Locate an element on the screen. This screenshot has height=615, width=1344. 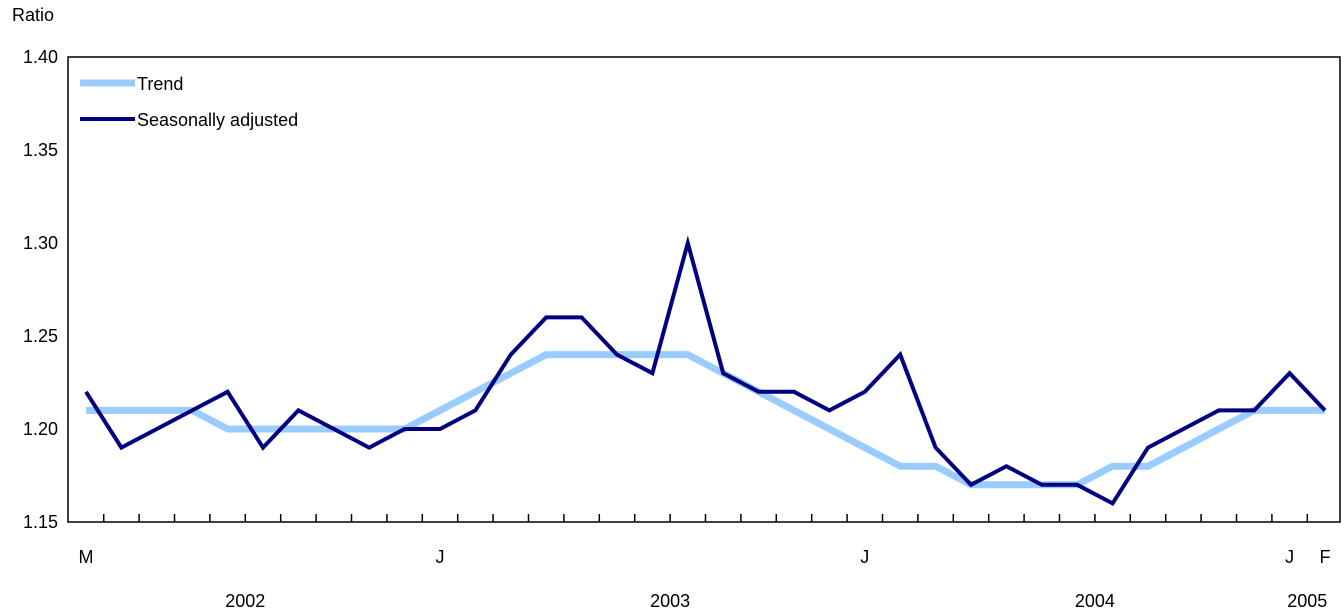
y-tick-label: 1.25 is located at coordinates (40, 336).